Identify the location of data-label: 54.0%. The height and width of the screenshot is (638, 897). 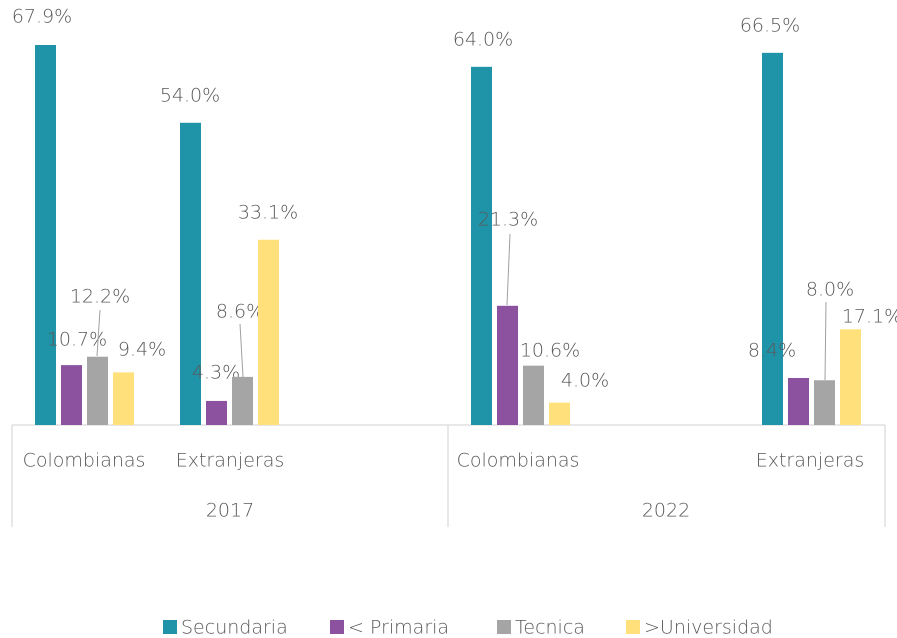
(190, 96).